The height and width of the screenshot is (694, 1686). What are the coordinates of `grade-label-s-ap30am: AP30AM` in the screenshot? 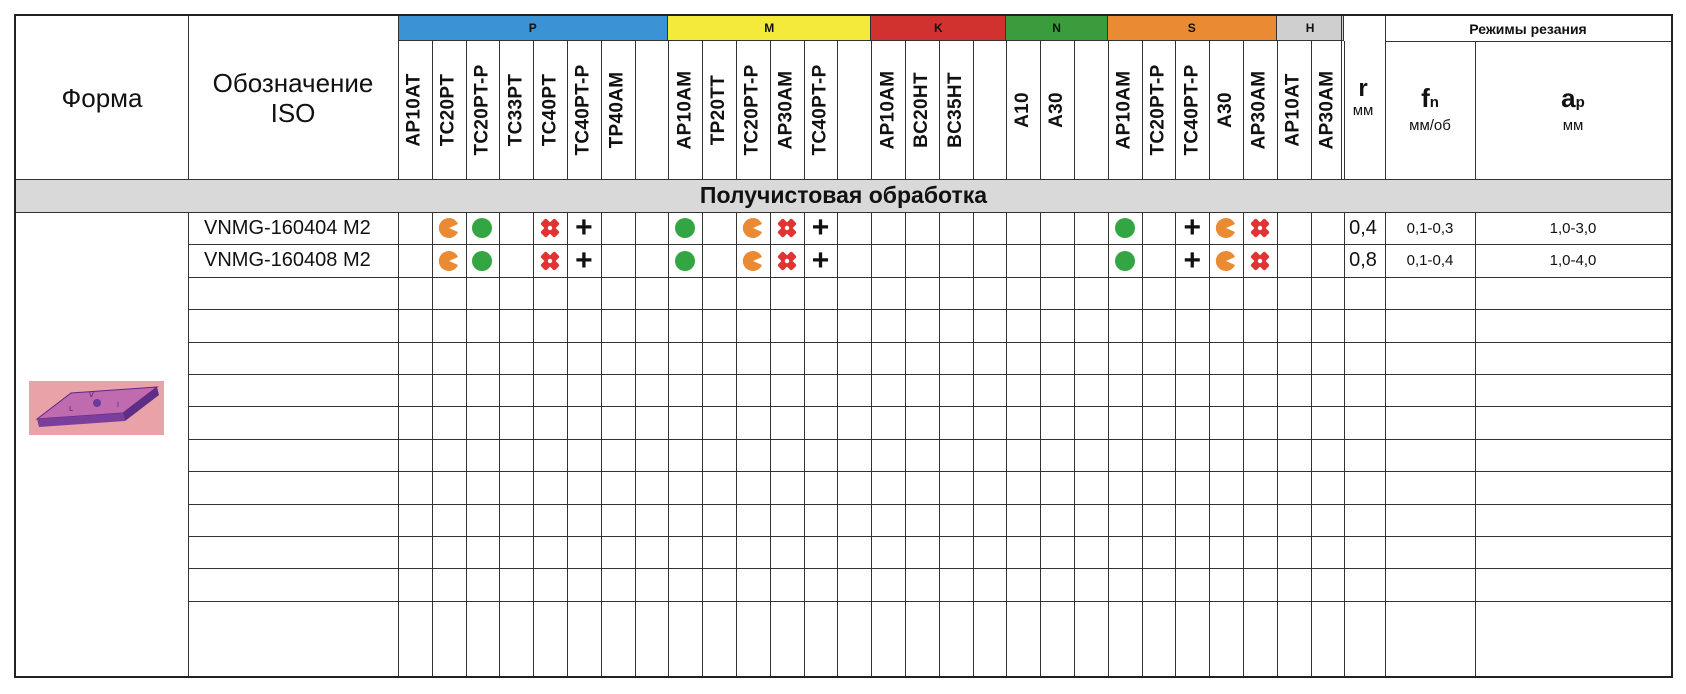 It's located at (1260, 110).